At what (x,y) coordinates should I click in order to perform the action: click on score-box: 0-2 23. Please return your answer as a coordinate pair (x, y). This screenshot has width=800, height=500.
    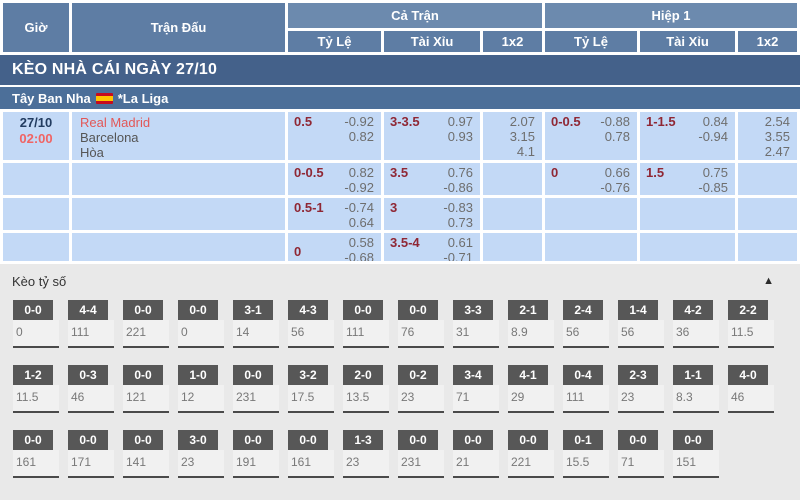
    Looking at the image, I should click on (421, 389).